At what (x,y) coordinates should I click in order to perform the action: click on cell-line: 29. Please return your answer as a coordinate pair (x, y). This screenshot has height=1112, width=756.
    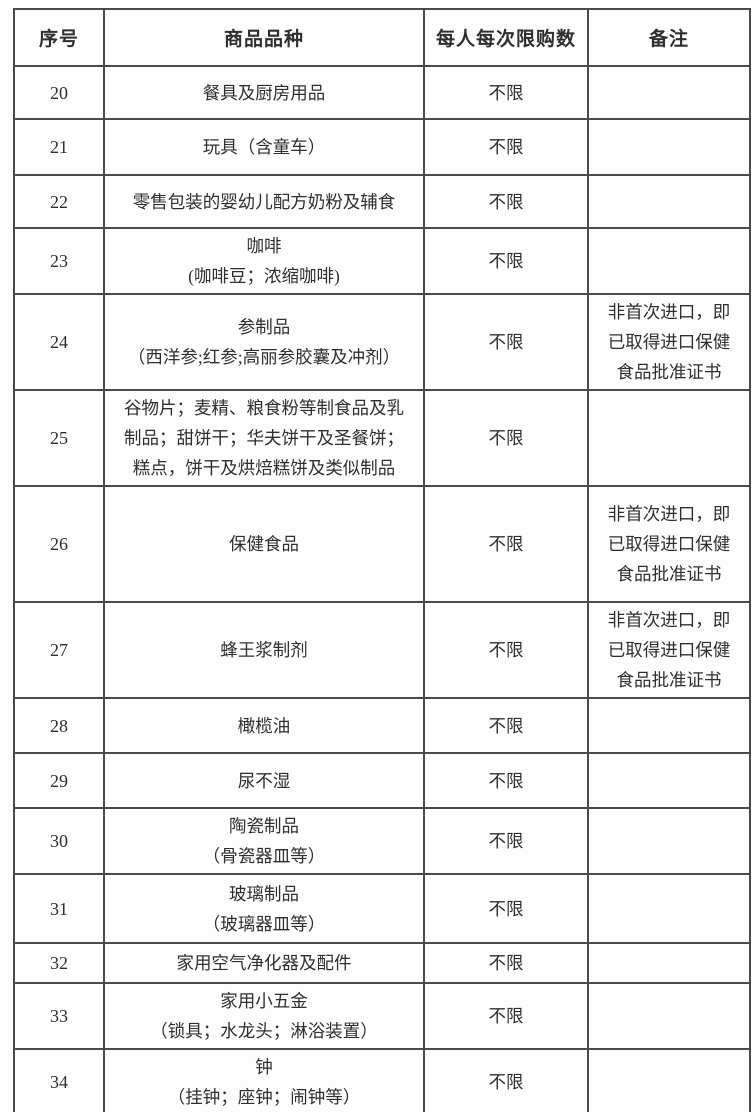
    Looking at the image, I should click on (59, 780).